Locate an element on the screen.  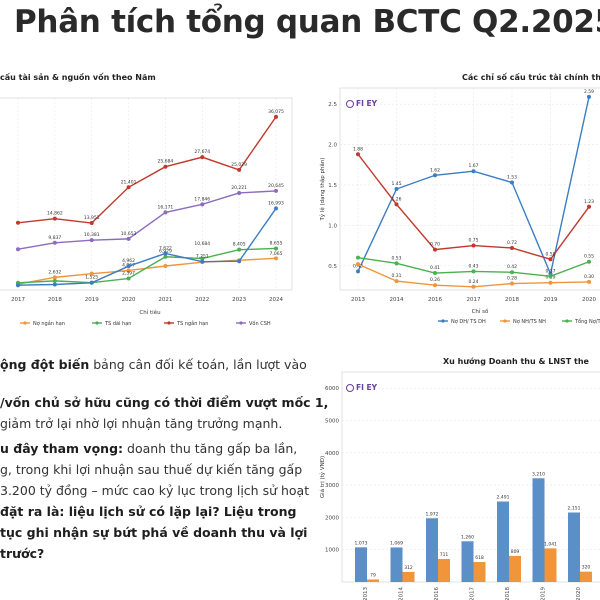
x-tick-label: 2020 is located at coordinates (129, 300).